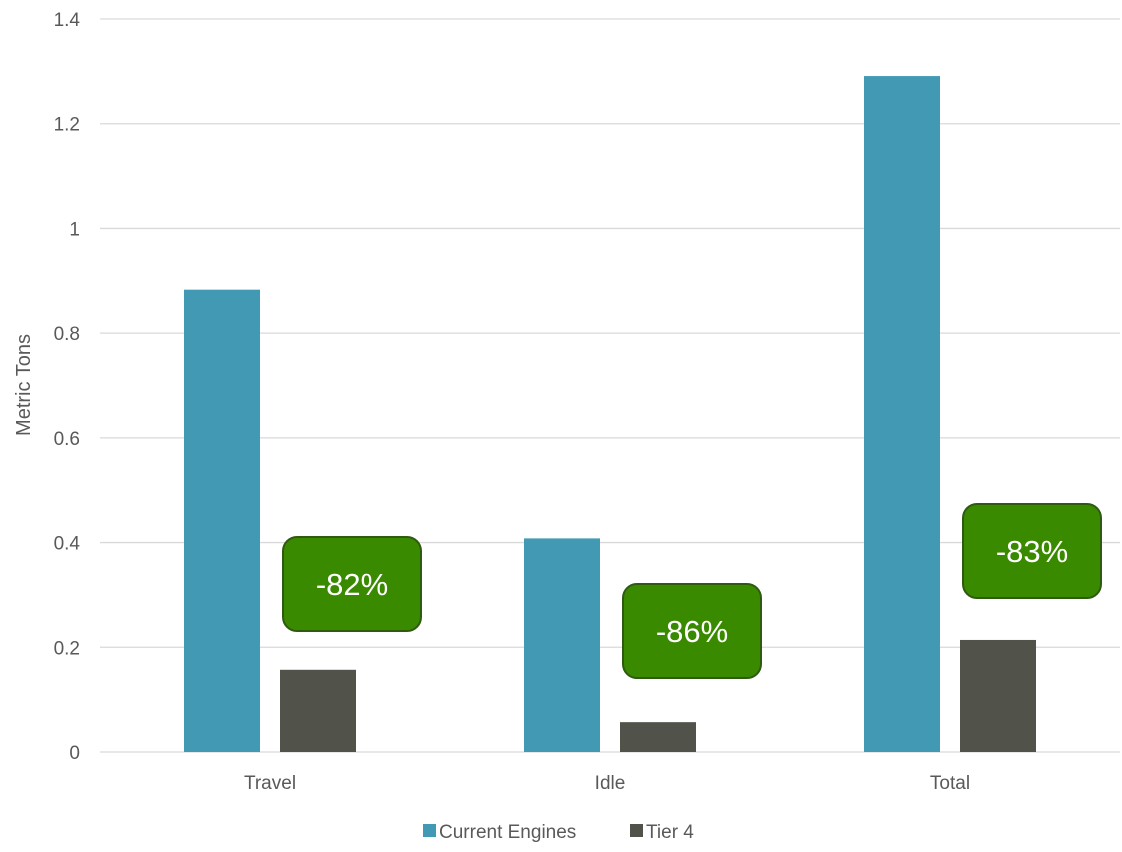  Describe the element at coordinates (658, 737) in the screenshot. I see `bar-tier-4-idle` at that location.